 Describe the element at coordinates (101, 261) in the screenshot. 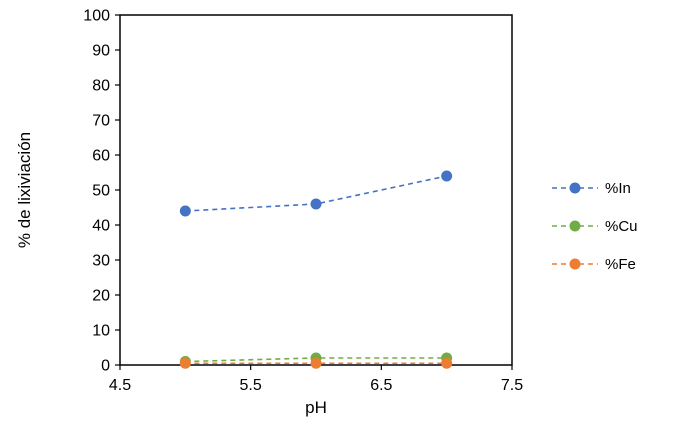

I see `y-tick-label: 30` at that location.